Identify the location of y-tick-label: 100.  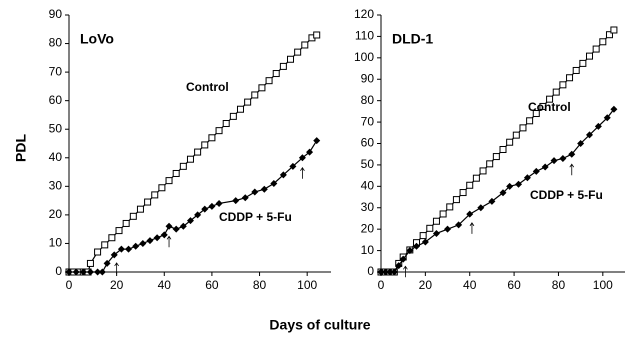
(364, 57).